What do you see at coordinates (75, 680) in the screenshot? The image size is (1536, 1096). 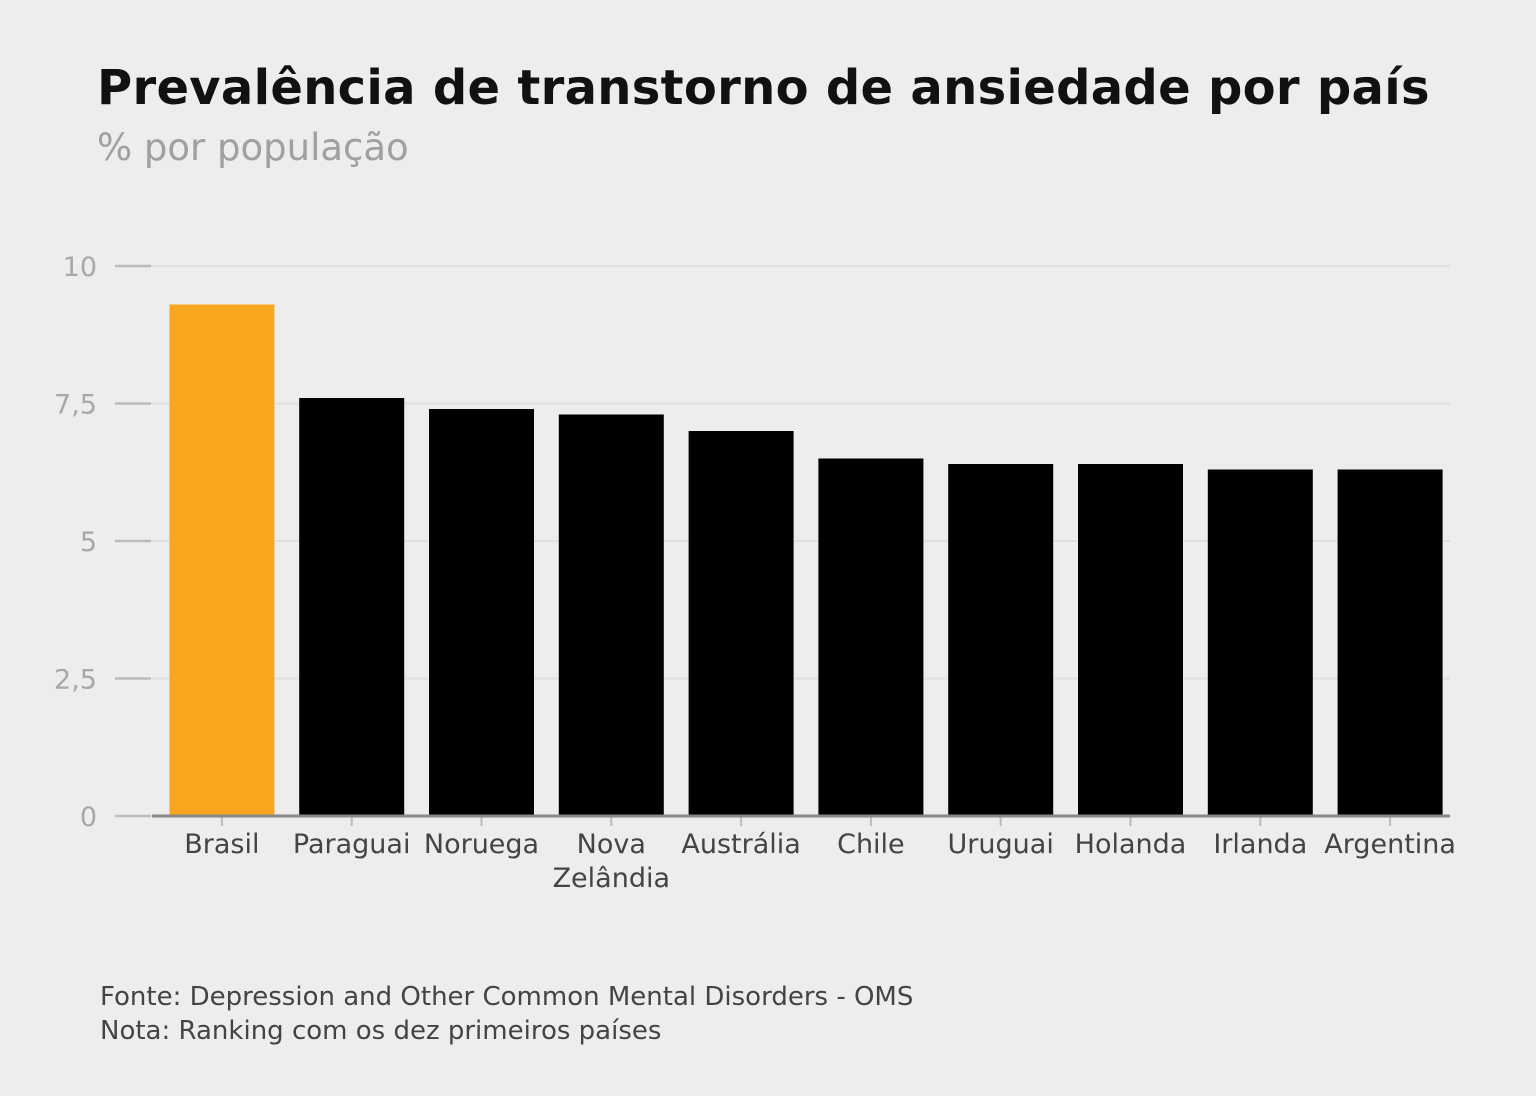 I see `y-tick-label: 2,5` at bounding box center [75, 680].